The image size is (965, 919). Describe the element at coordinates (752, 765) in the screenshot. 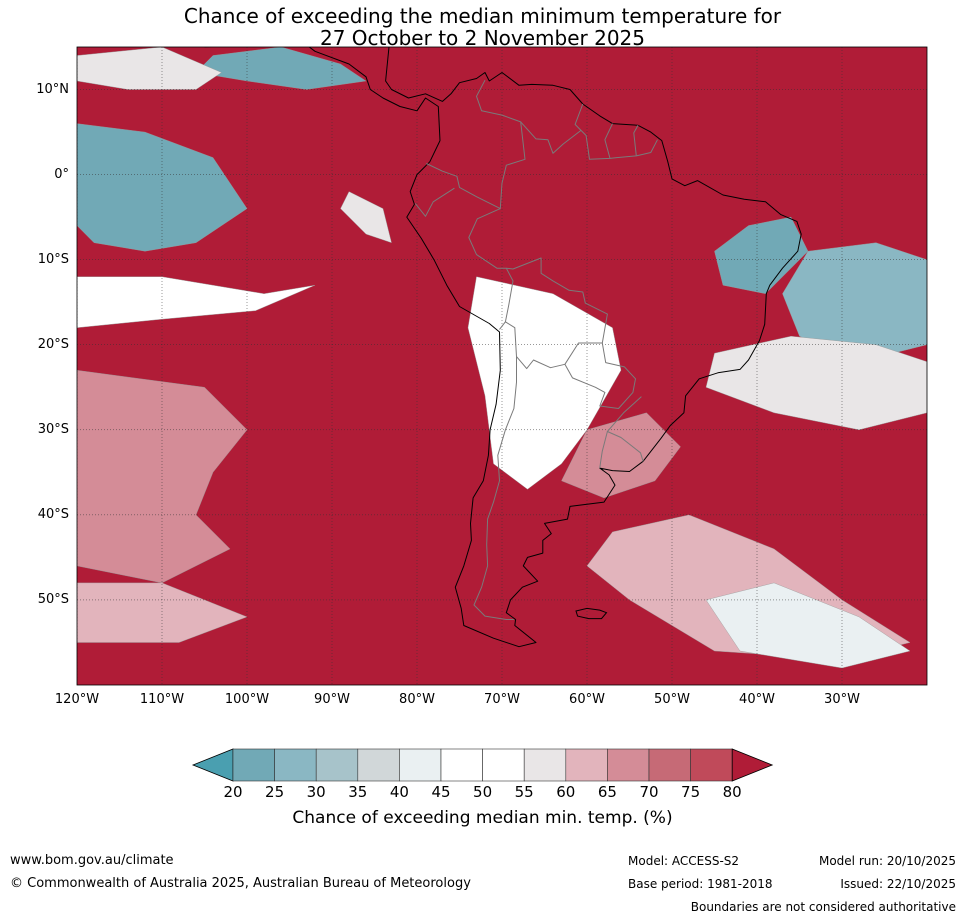

I see `colorbar-high-arrow` at that location.